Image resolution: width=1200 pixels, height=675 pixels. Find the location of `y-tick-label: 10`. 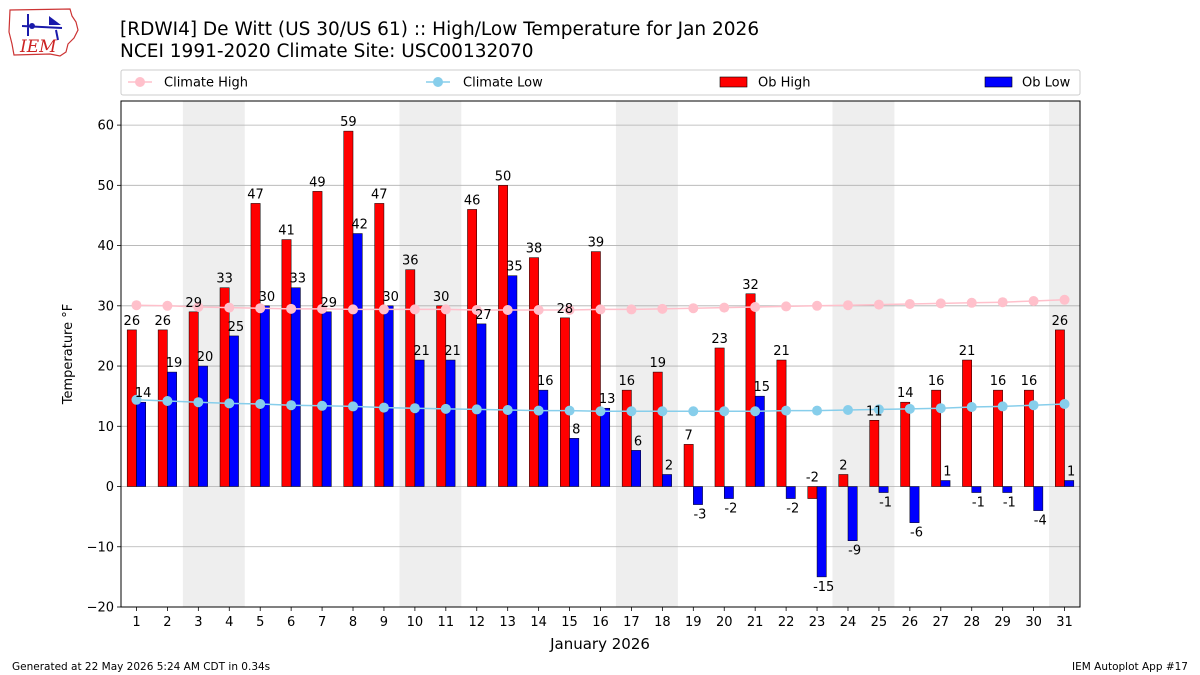

y-tick-label: 10 is located at coordinates (105, 427).